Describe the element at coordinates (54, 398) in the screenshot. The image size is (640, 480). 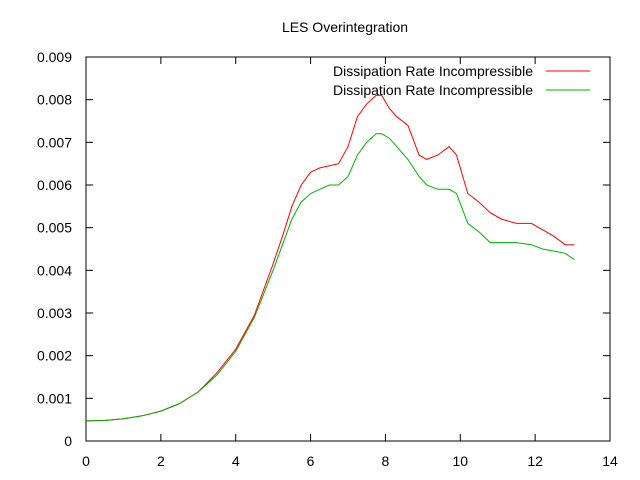
I see `y-tick-label: 0.001` at that location.